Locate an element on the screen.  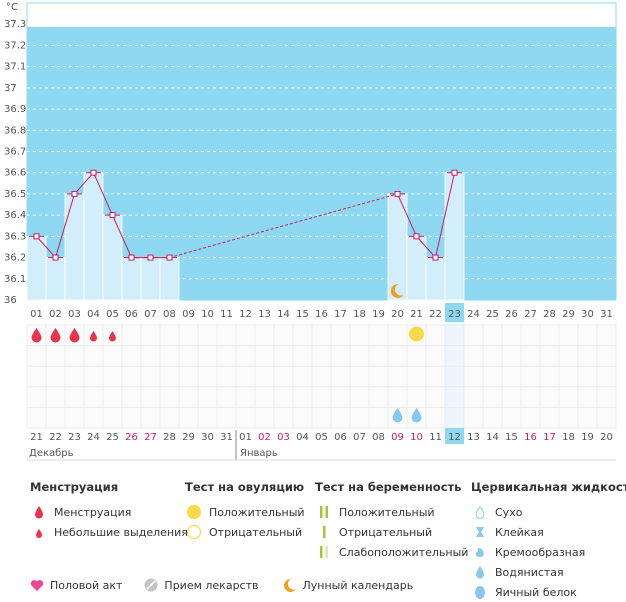
calendar-date-label: 11 is located at coordinates (435, 437).